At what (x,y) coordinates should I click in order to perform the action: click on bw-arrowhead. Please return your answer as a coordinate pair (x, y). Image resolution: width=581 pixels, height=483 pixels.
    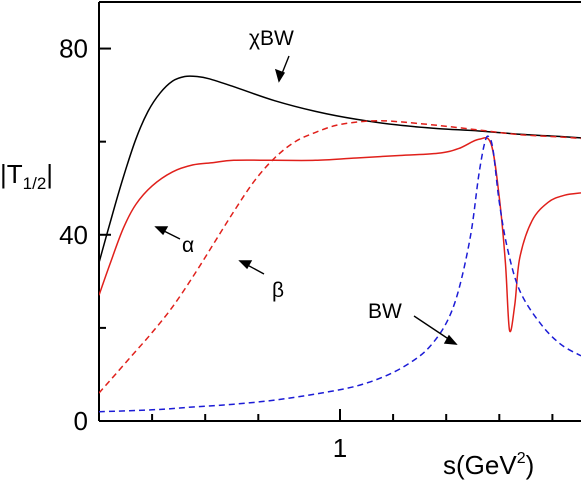
    Looking at the image, I should click on (450, 339).